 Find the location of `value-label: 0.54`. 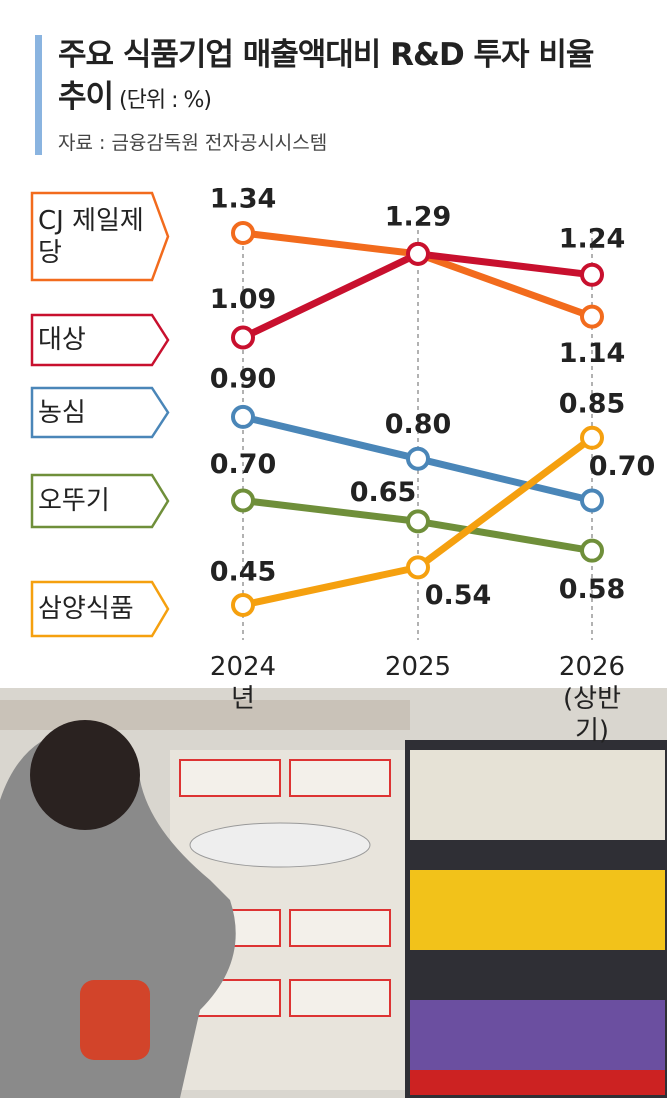

value-label: 0.54 is located at coordinates (458, 595).